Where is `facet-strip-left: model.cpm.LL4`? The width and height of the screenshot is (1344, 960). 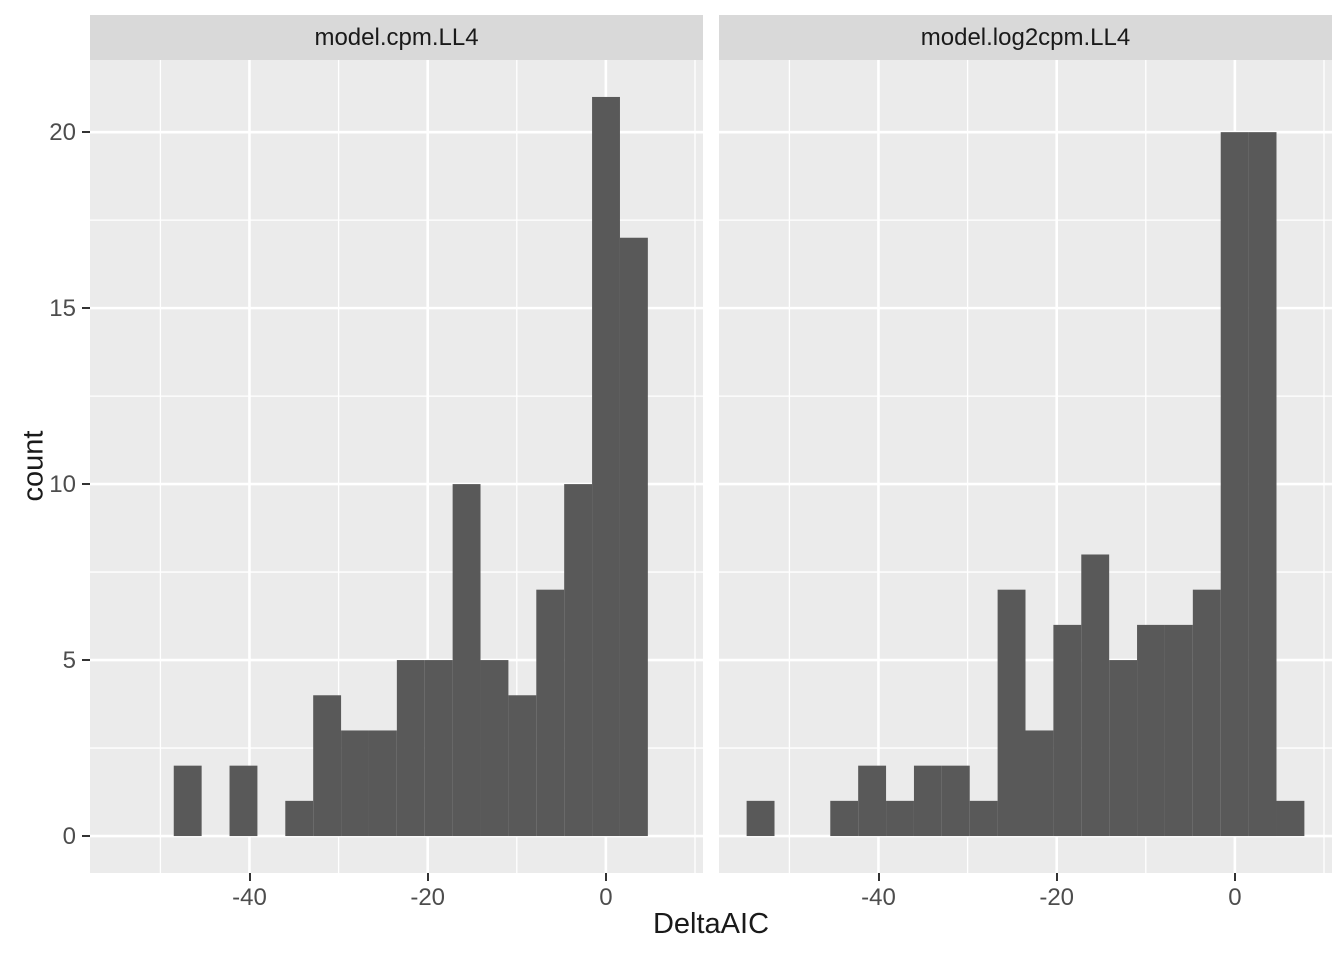
facet-strip-left: model.cpm.LL4 is located at coordinates (396, 37).